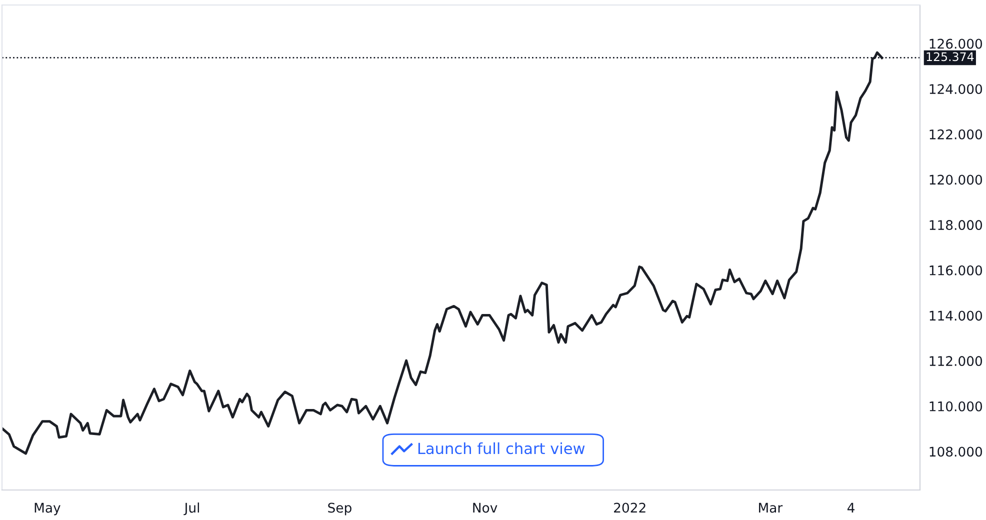  I want to click on y-tick-label: 108.000, so click(956, 451).